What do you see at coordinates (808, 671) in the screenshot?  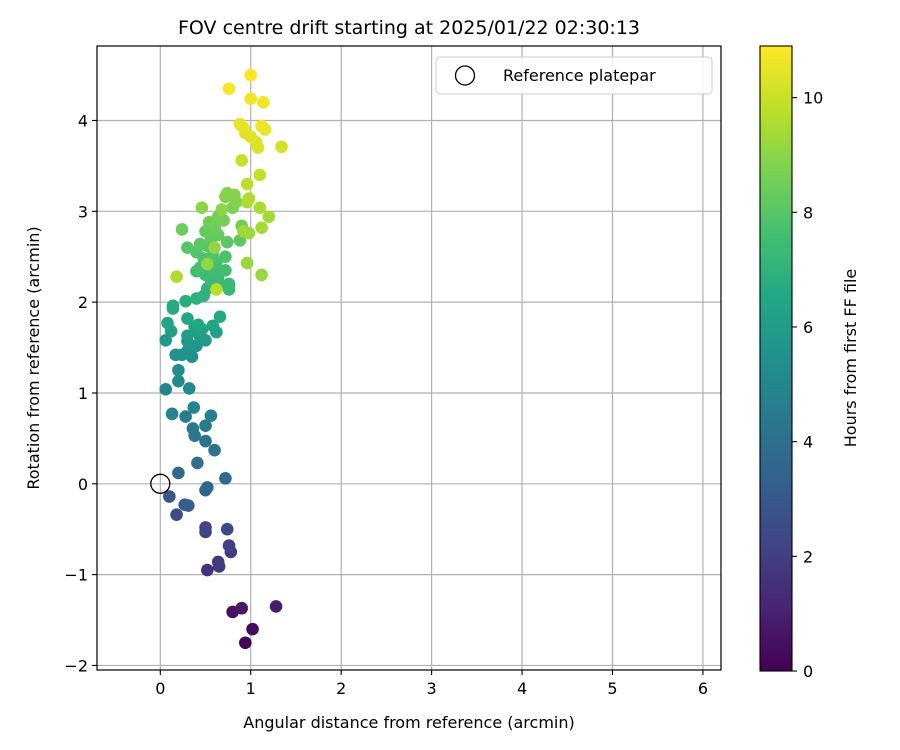 I see `colorbar-tick-label: 0` at bounding box center [808, 671].